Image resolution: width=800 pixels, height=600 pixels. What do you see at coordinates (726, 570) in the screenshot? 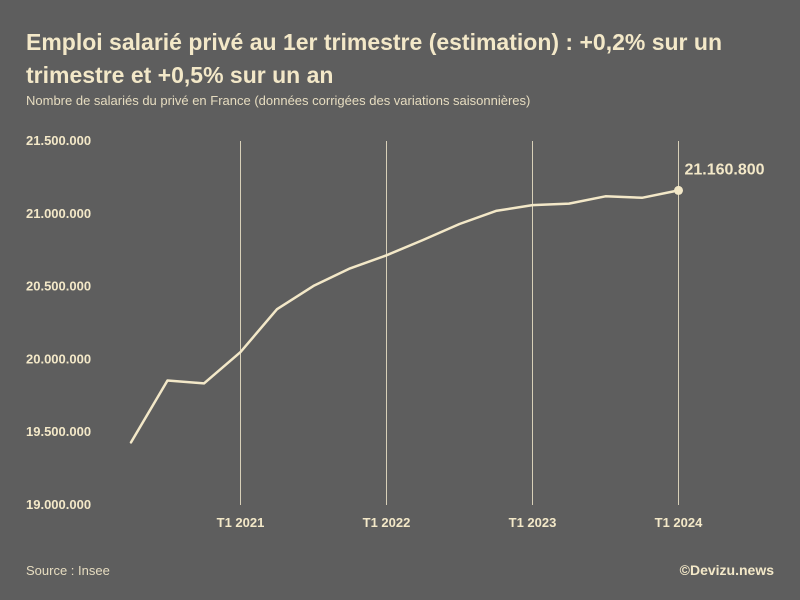
I see `credit-logo: ©Devizu.news` at bounding box center [726, 570].